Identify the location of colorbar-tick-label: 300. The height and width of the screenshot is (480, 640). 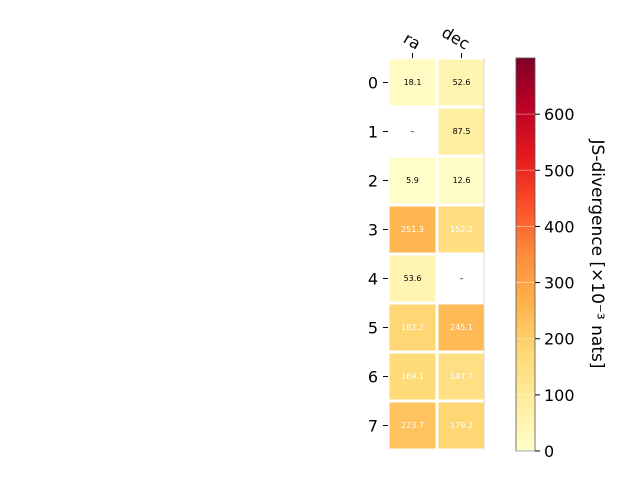
(559, 283).